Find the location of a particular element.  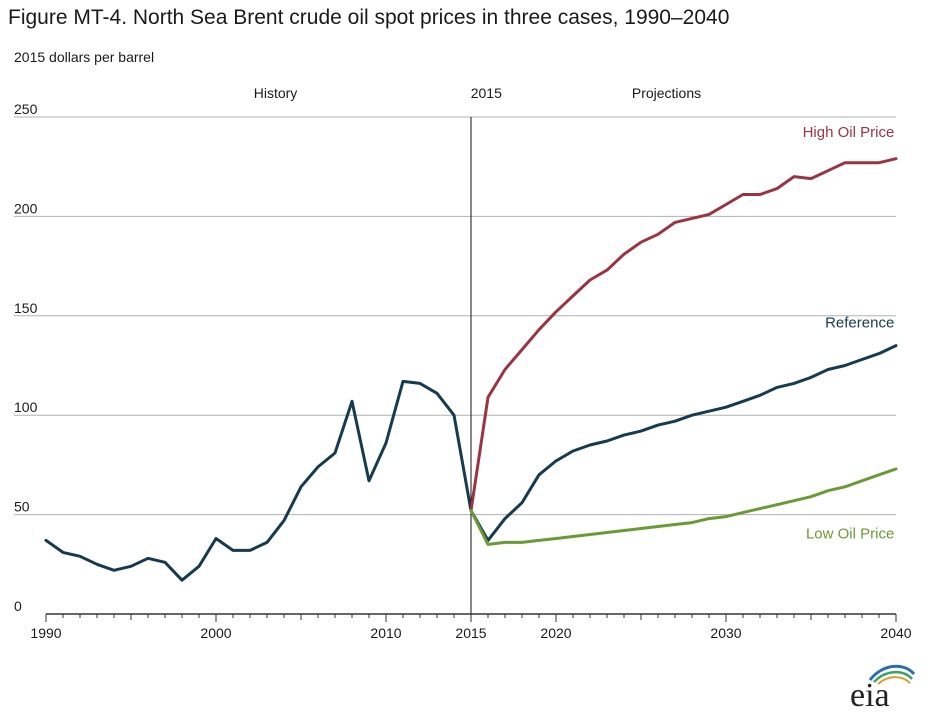

y-tick-label-150: 150 is located at coordinates (26, 308).